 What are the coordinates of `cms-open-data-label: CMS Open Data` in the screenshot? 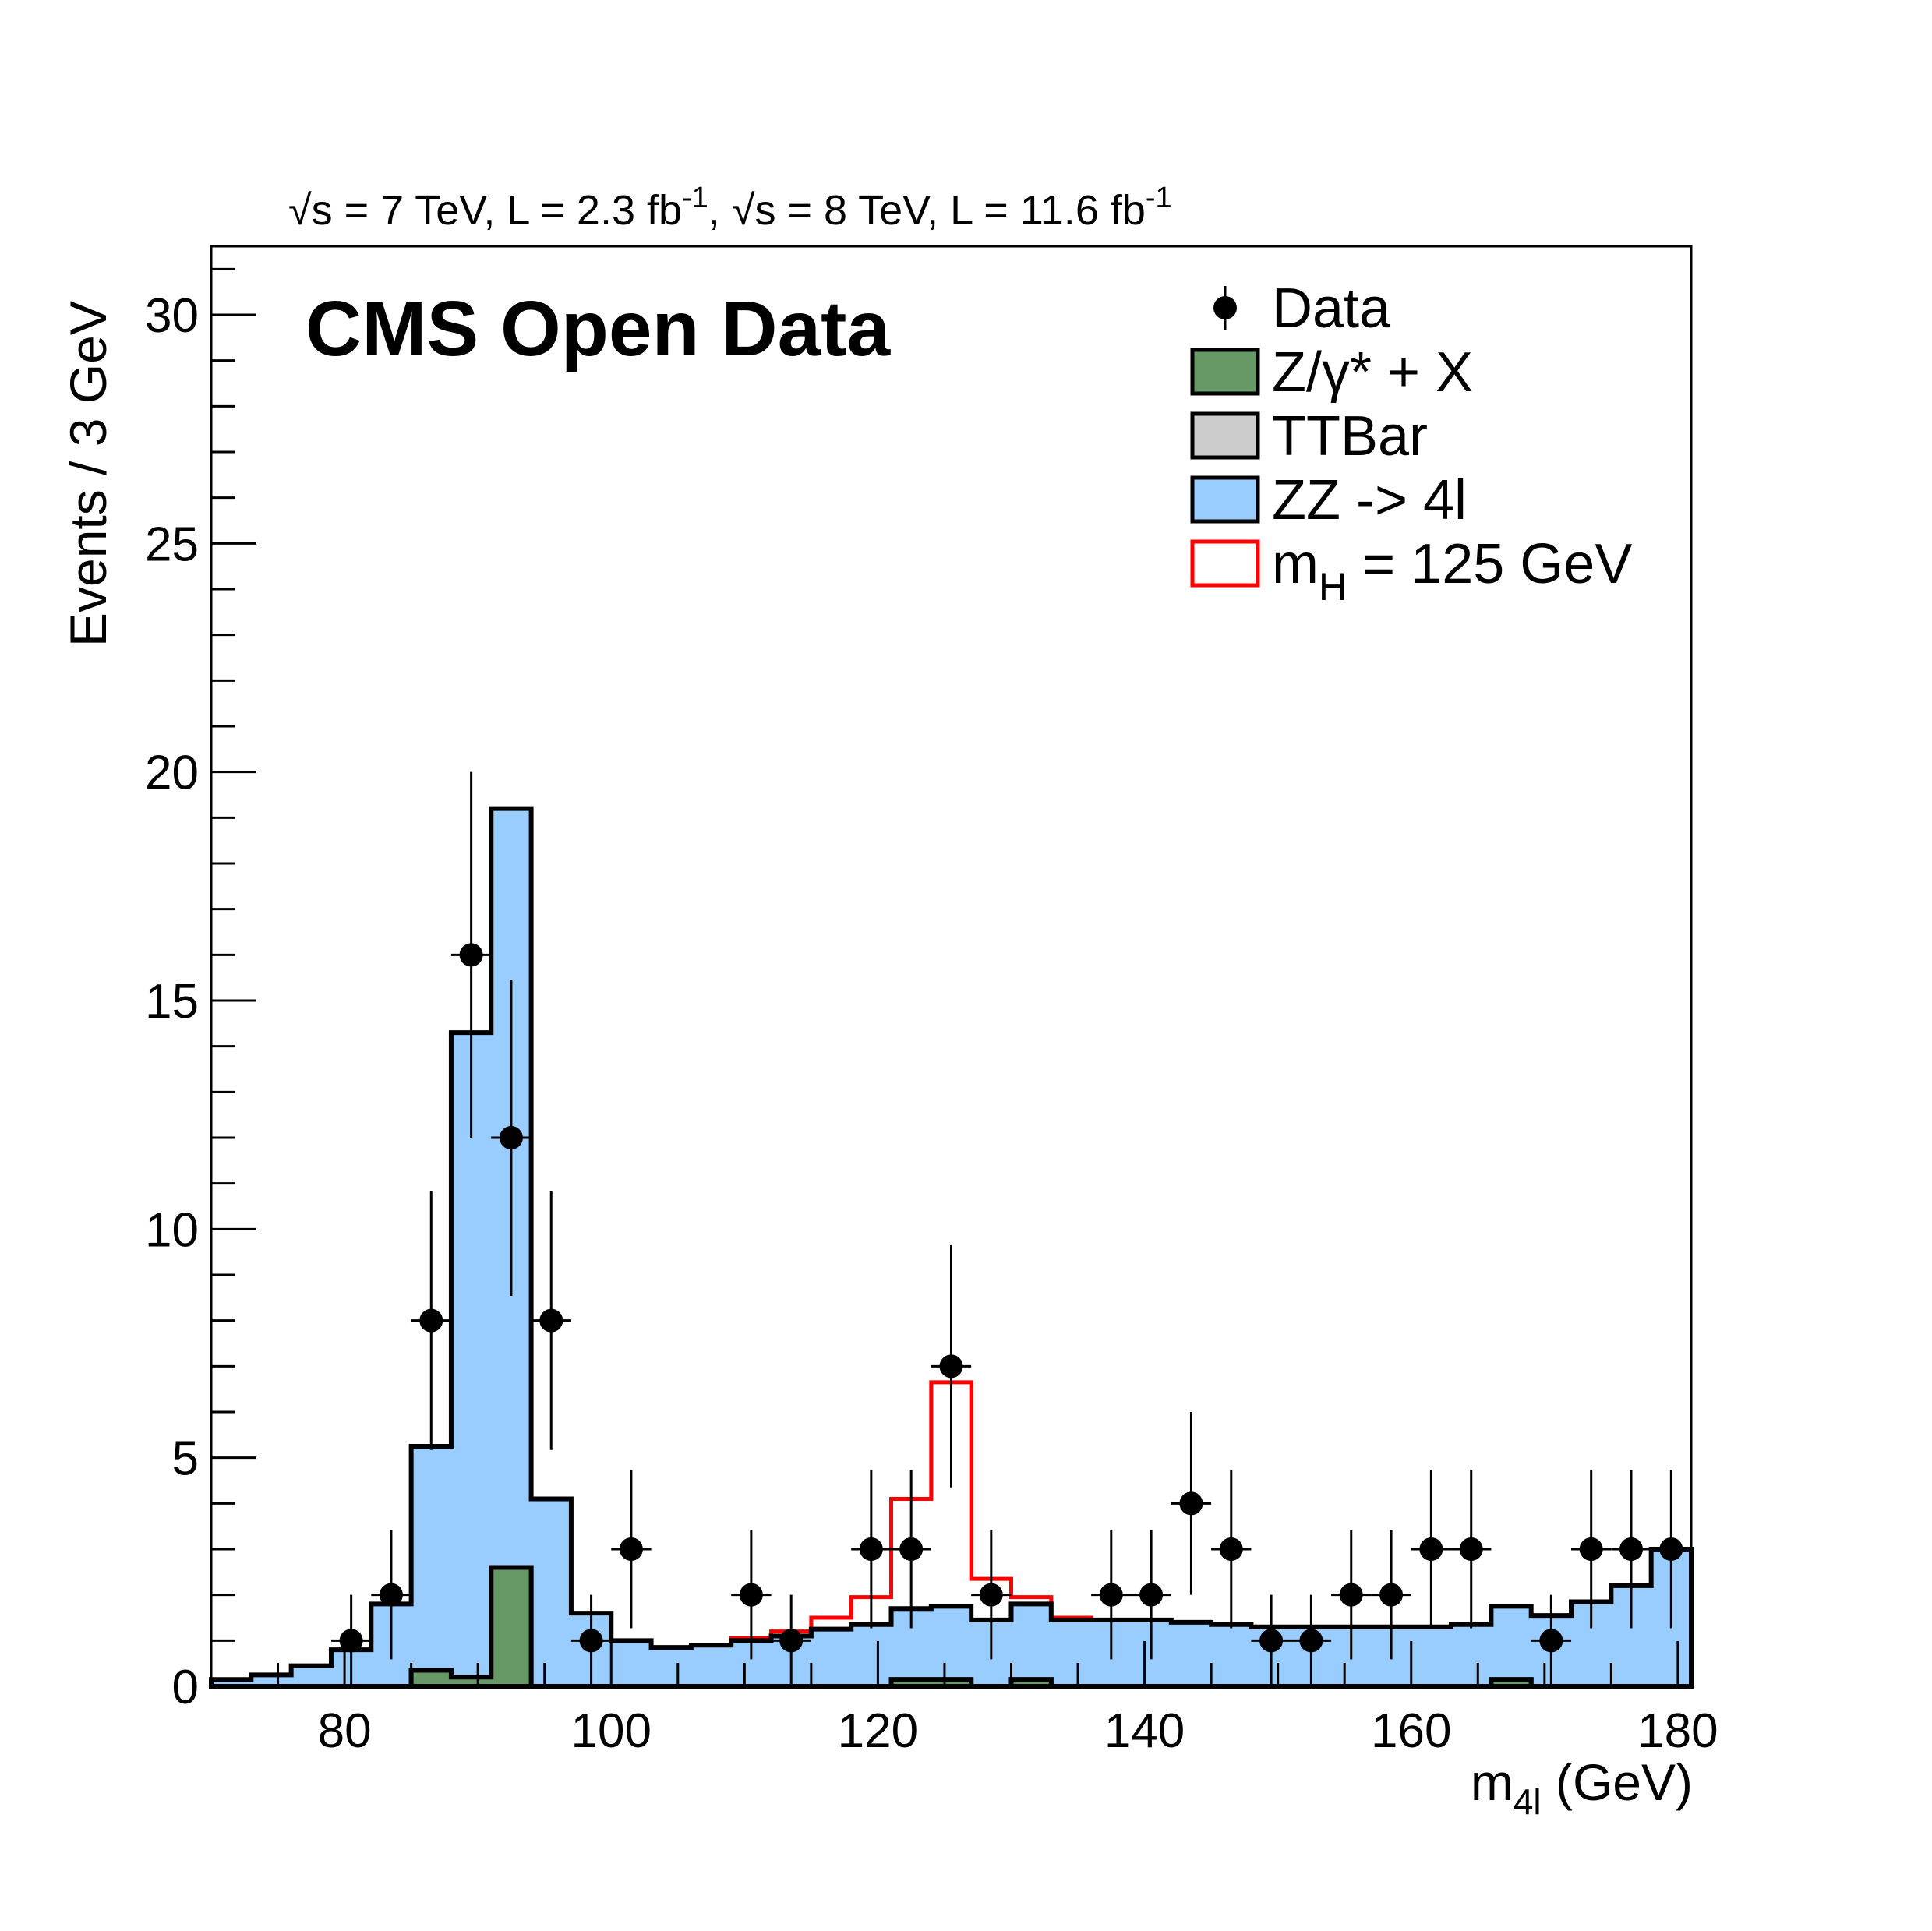 It's located at (598, 328).